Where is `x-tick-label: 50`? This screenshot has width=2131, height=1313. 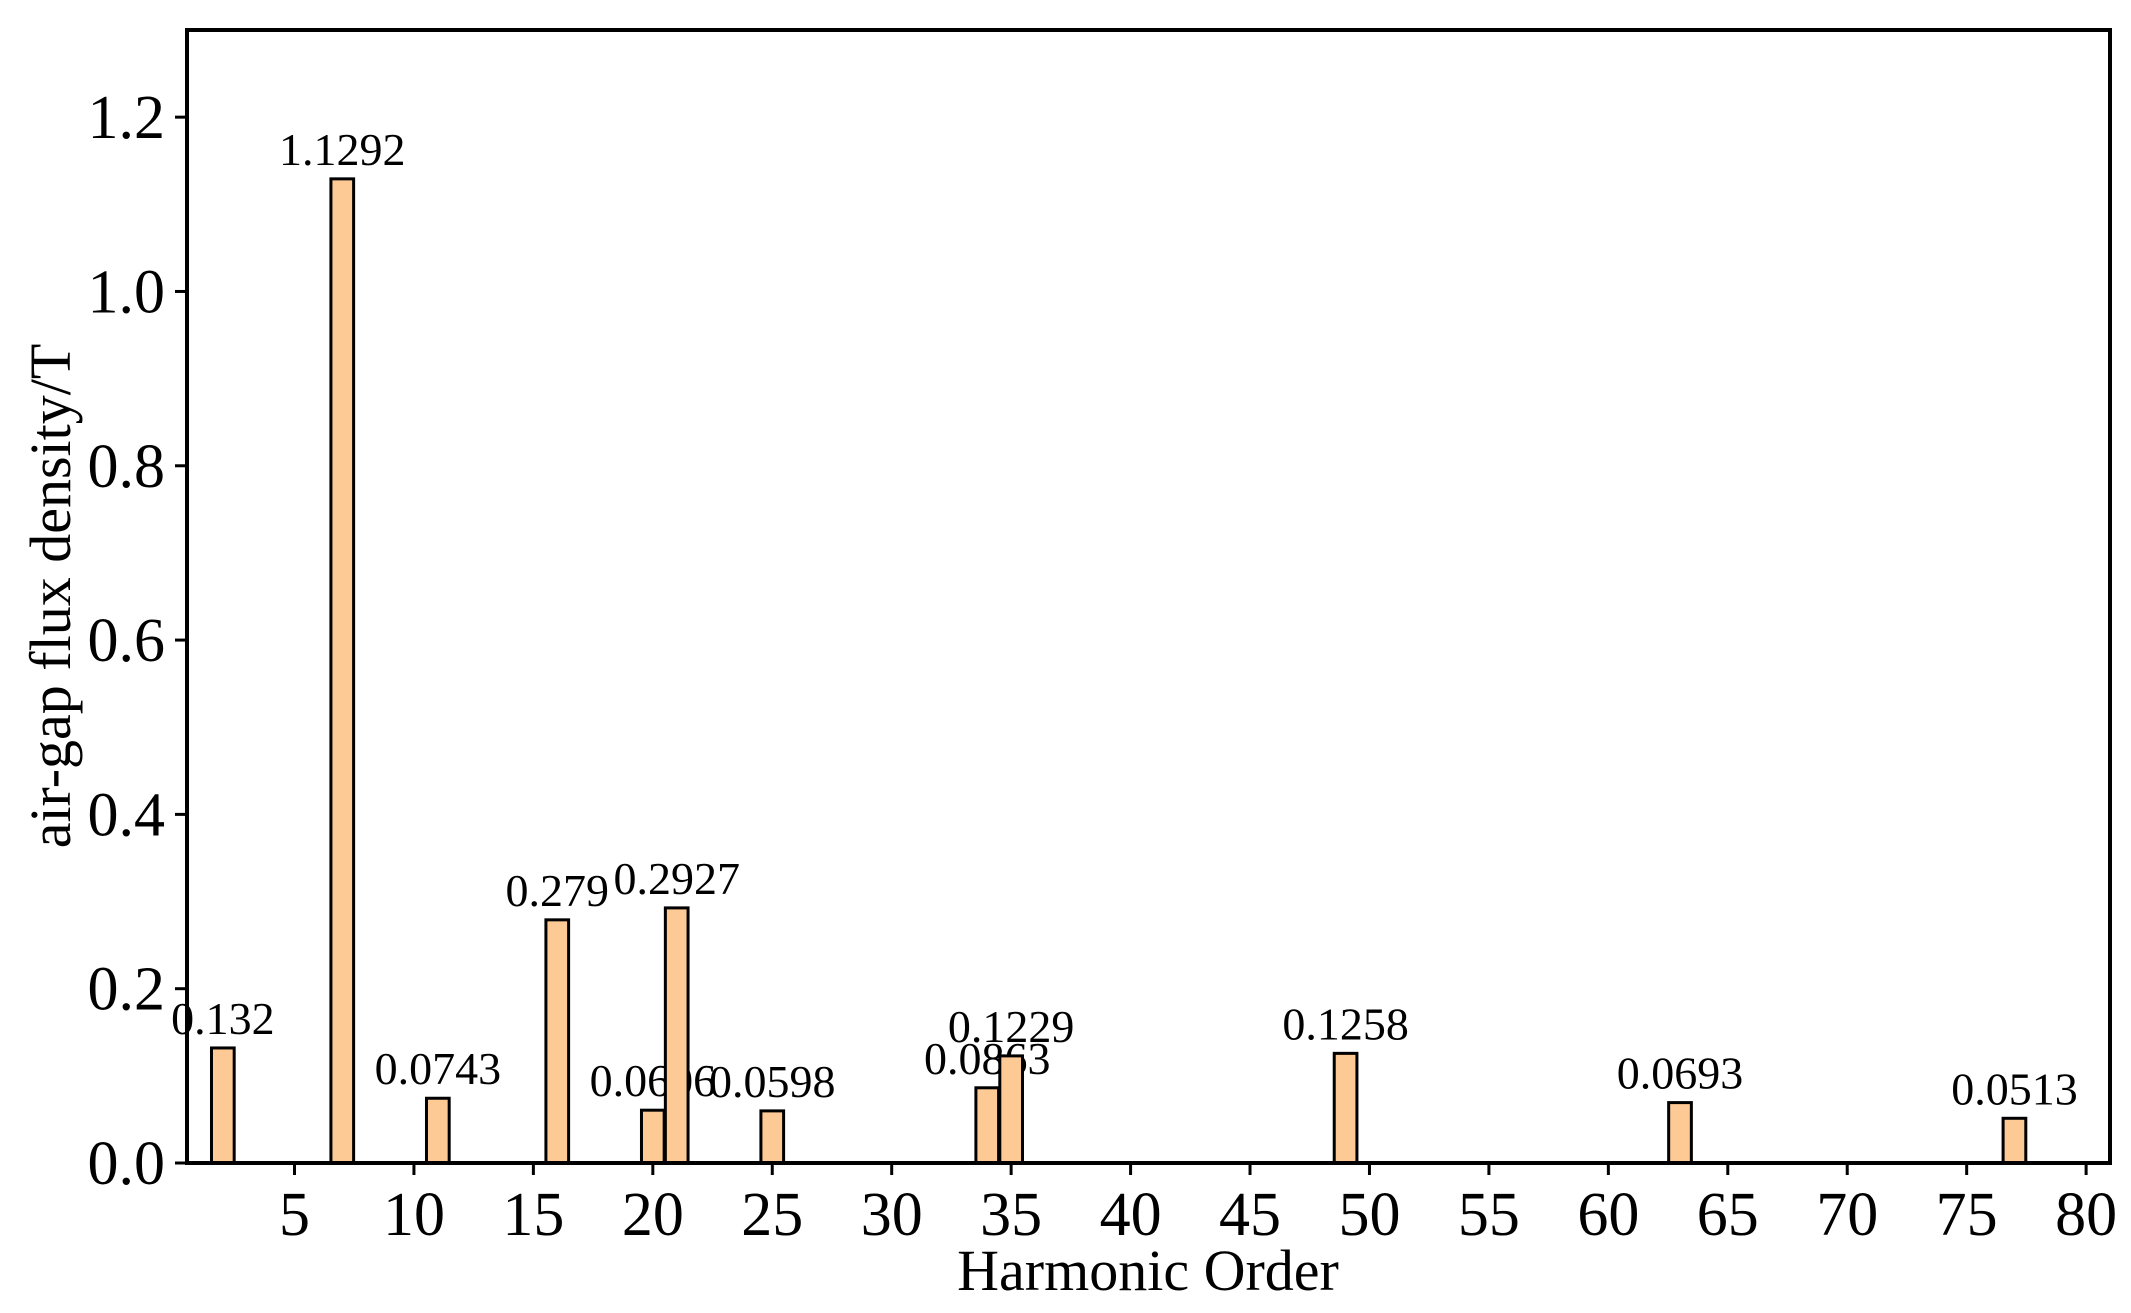 x-tick-label: 50 is located at coordinates (1369, 1215).